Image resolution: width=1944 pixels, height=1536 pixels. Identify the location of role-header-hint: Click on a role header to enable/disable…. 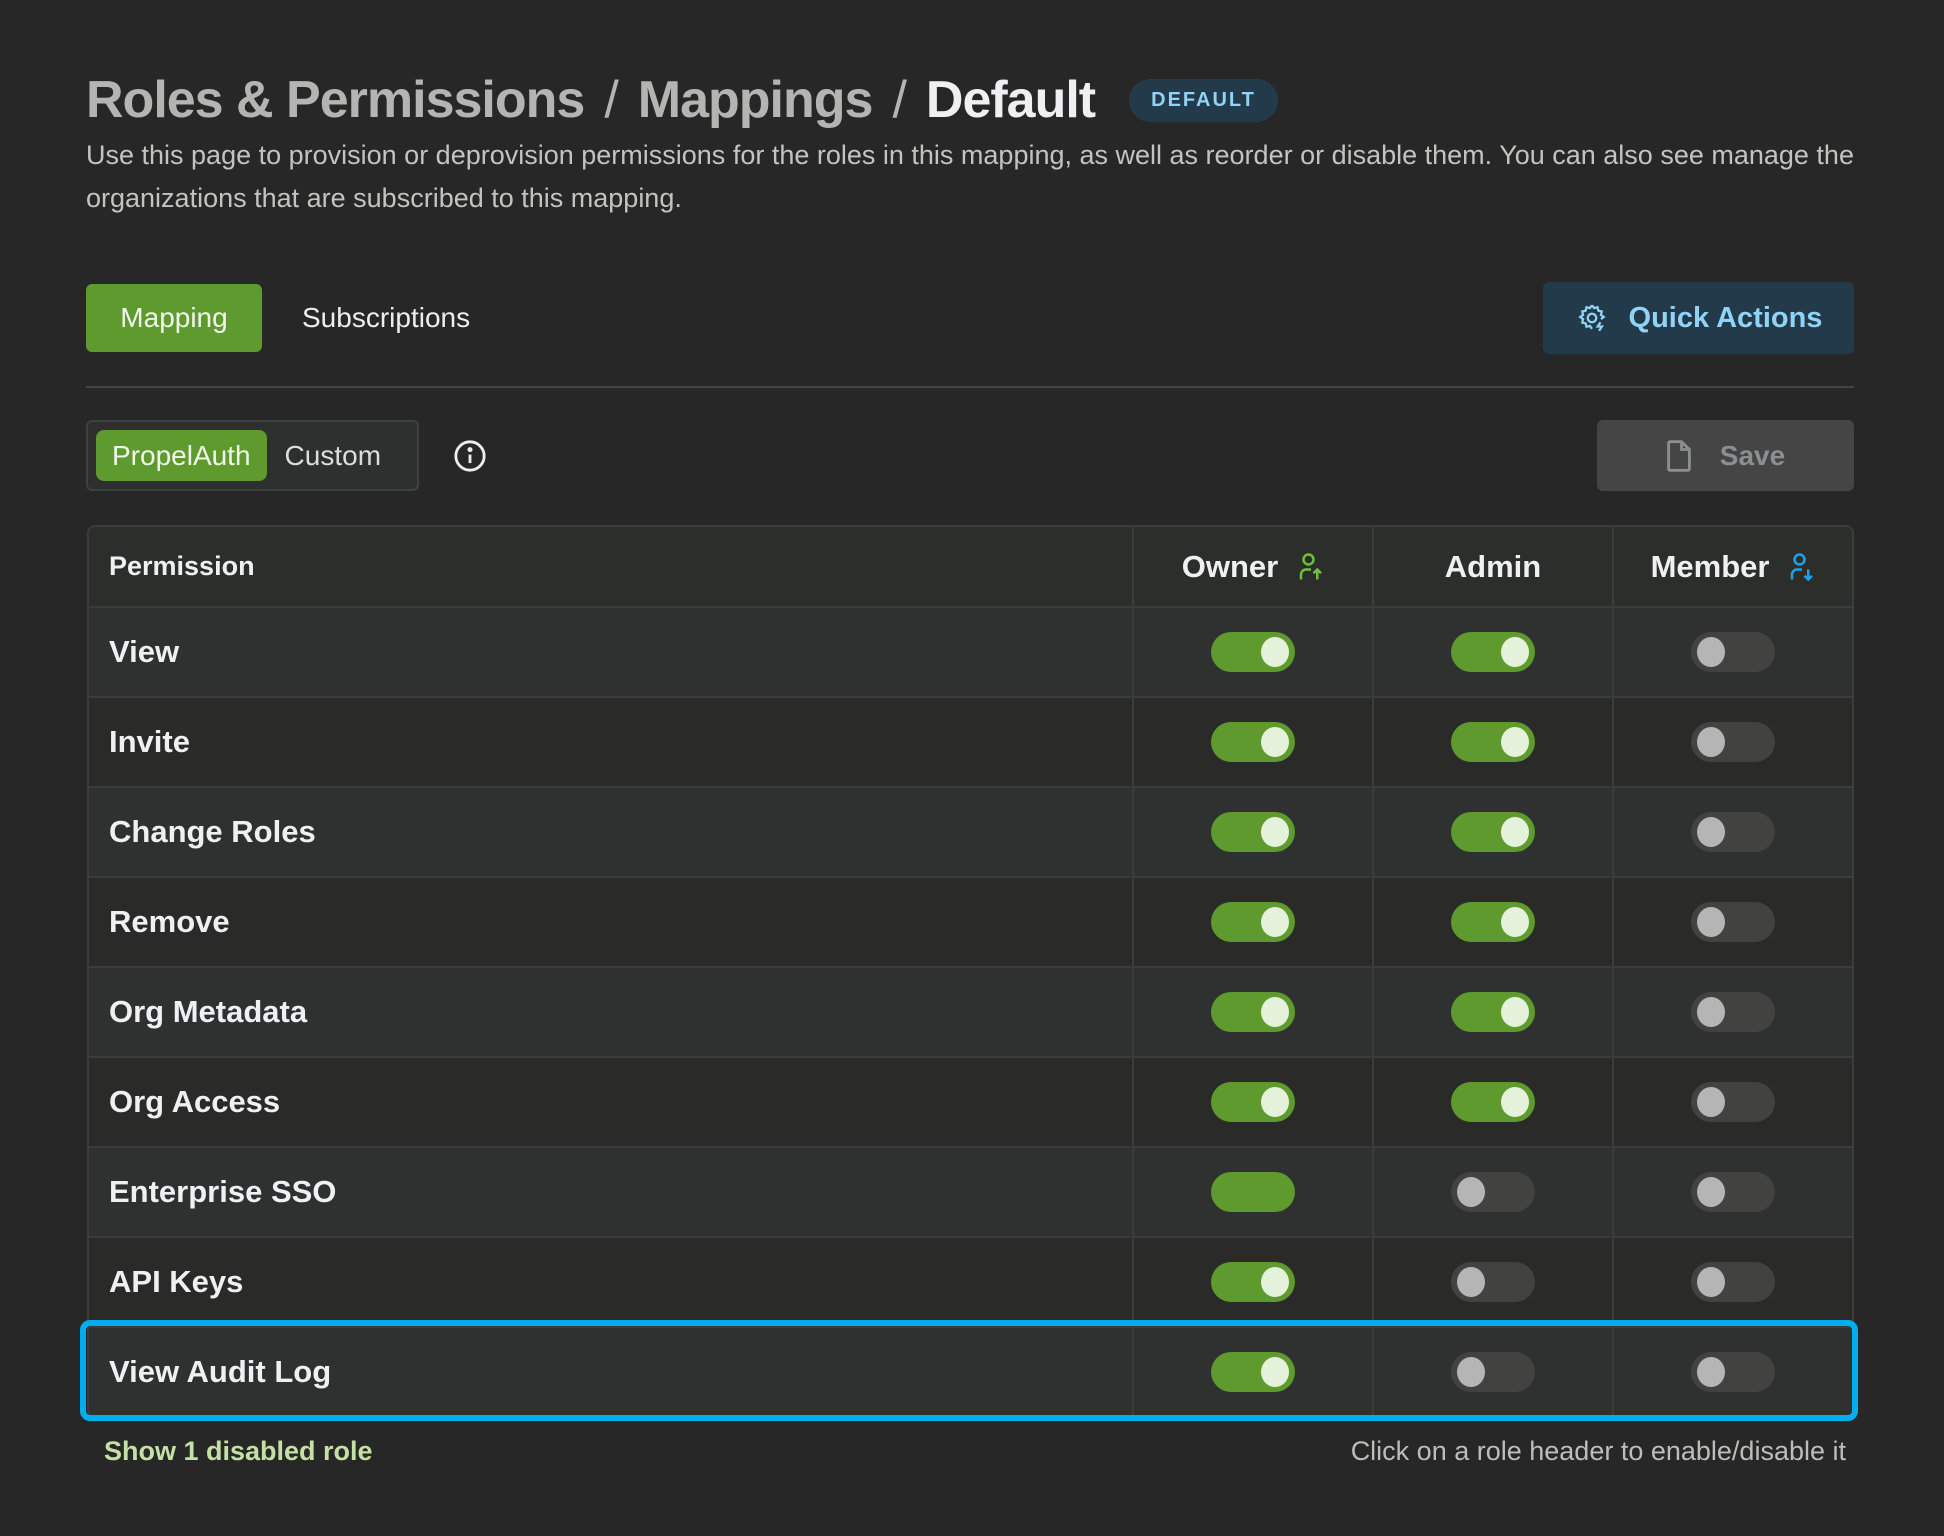
(1598, 1451).